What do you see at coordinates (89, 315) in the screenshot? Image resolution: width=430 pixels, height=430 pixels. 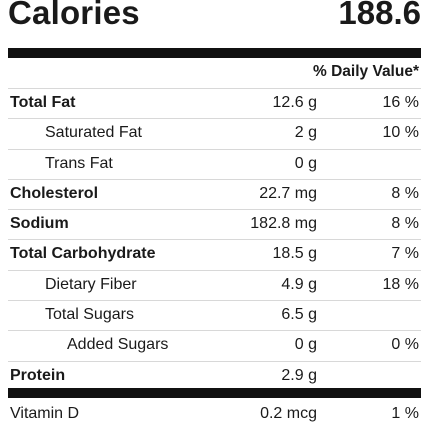 I see `nutrient-name: Total Sugars` at bounding box center [89, 315].